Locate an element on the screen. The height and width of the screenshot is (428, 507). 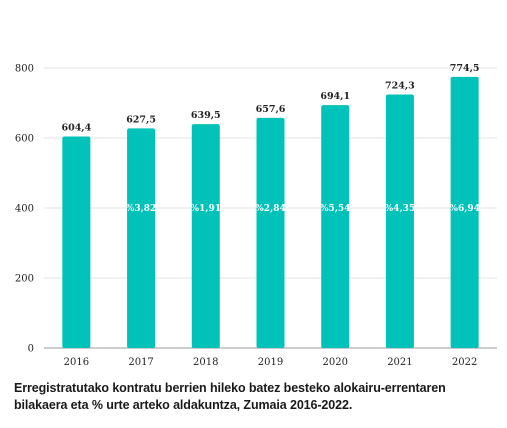
bar-pct-label: %6,94 is located at coordinates (464, 209).